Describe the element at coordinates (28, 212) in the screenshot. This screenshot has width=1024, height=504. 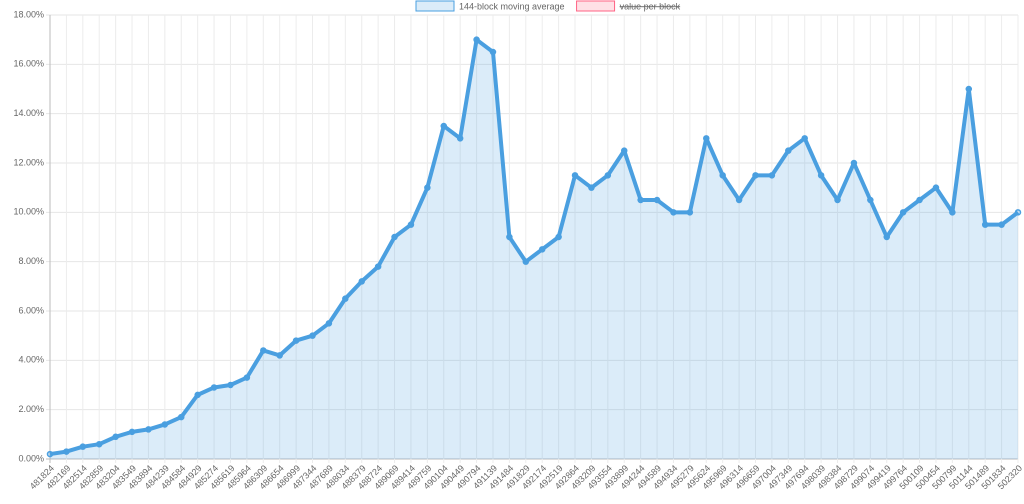
I see `y-tick-label: 10.00%` at that location.